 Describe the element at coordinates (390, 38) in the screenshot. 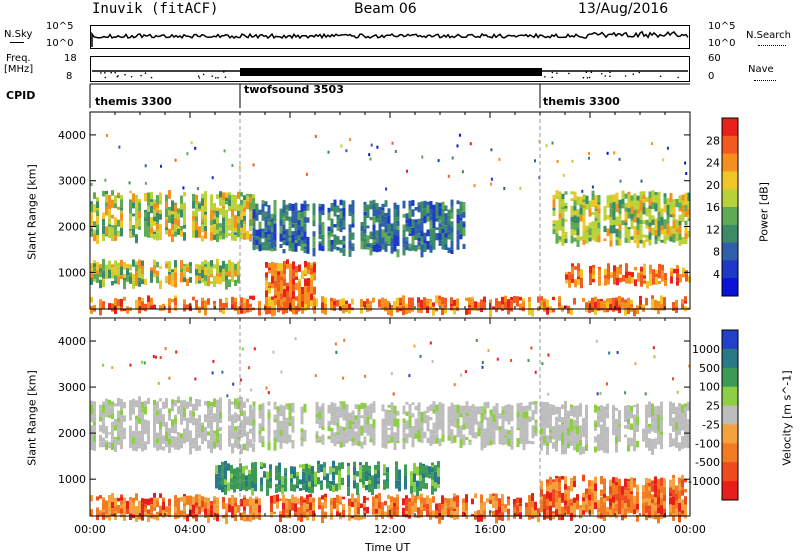

I see `nsky-line` at that location.